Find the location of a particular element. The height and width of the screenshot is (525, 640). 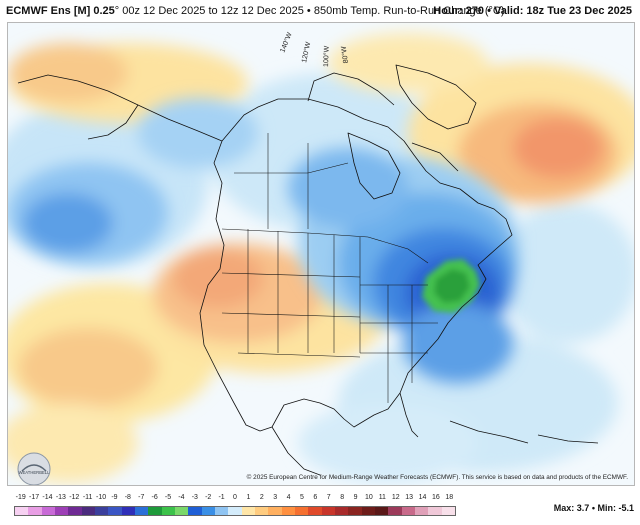

colorbar-label: -19 is located at coordinates (20, 497).